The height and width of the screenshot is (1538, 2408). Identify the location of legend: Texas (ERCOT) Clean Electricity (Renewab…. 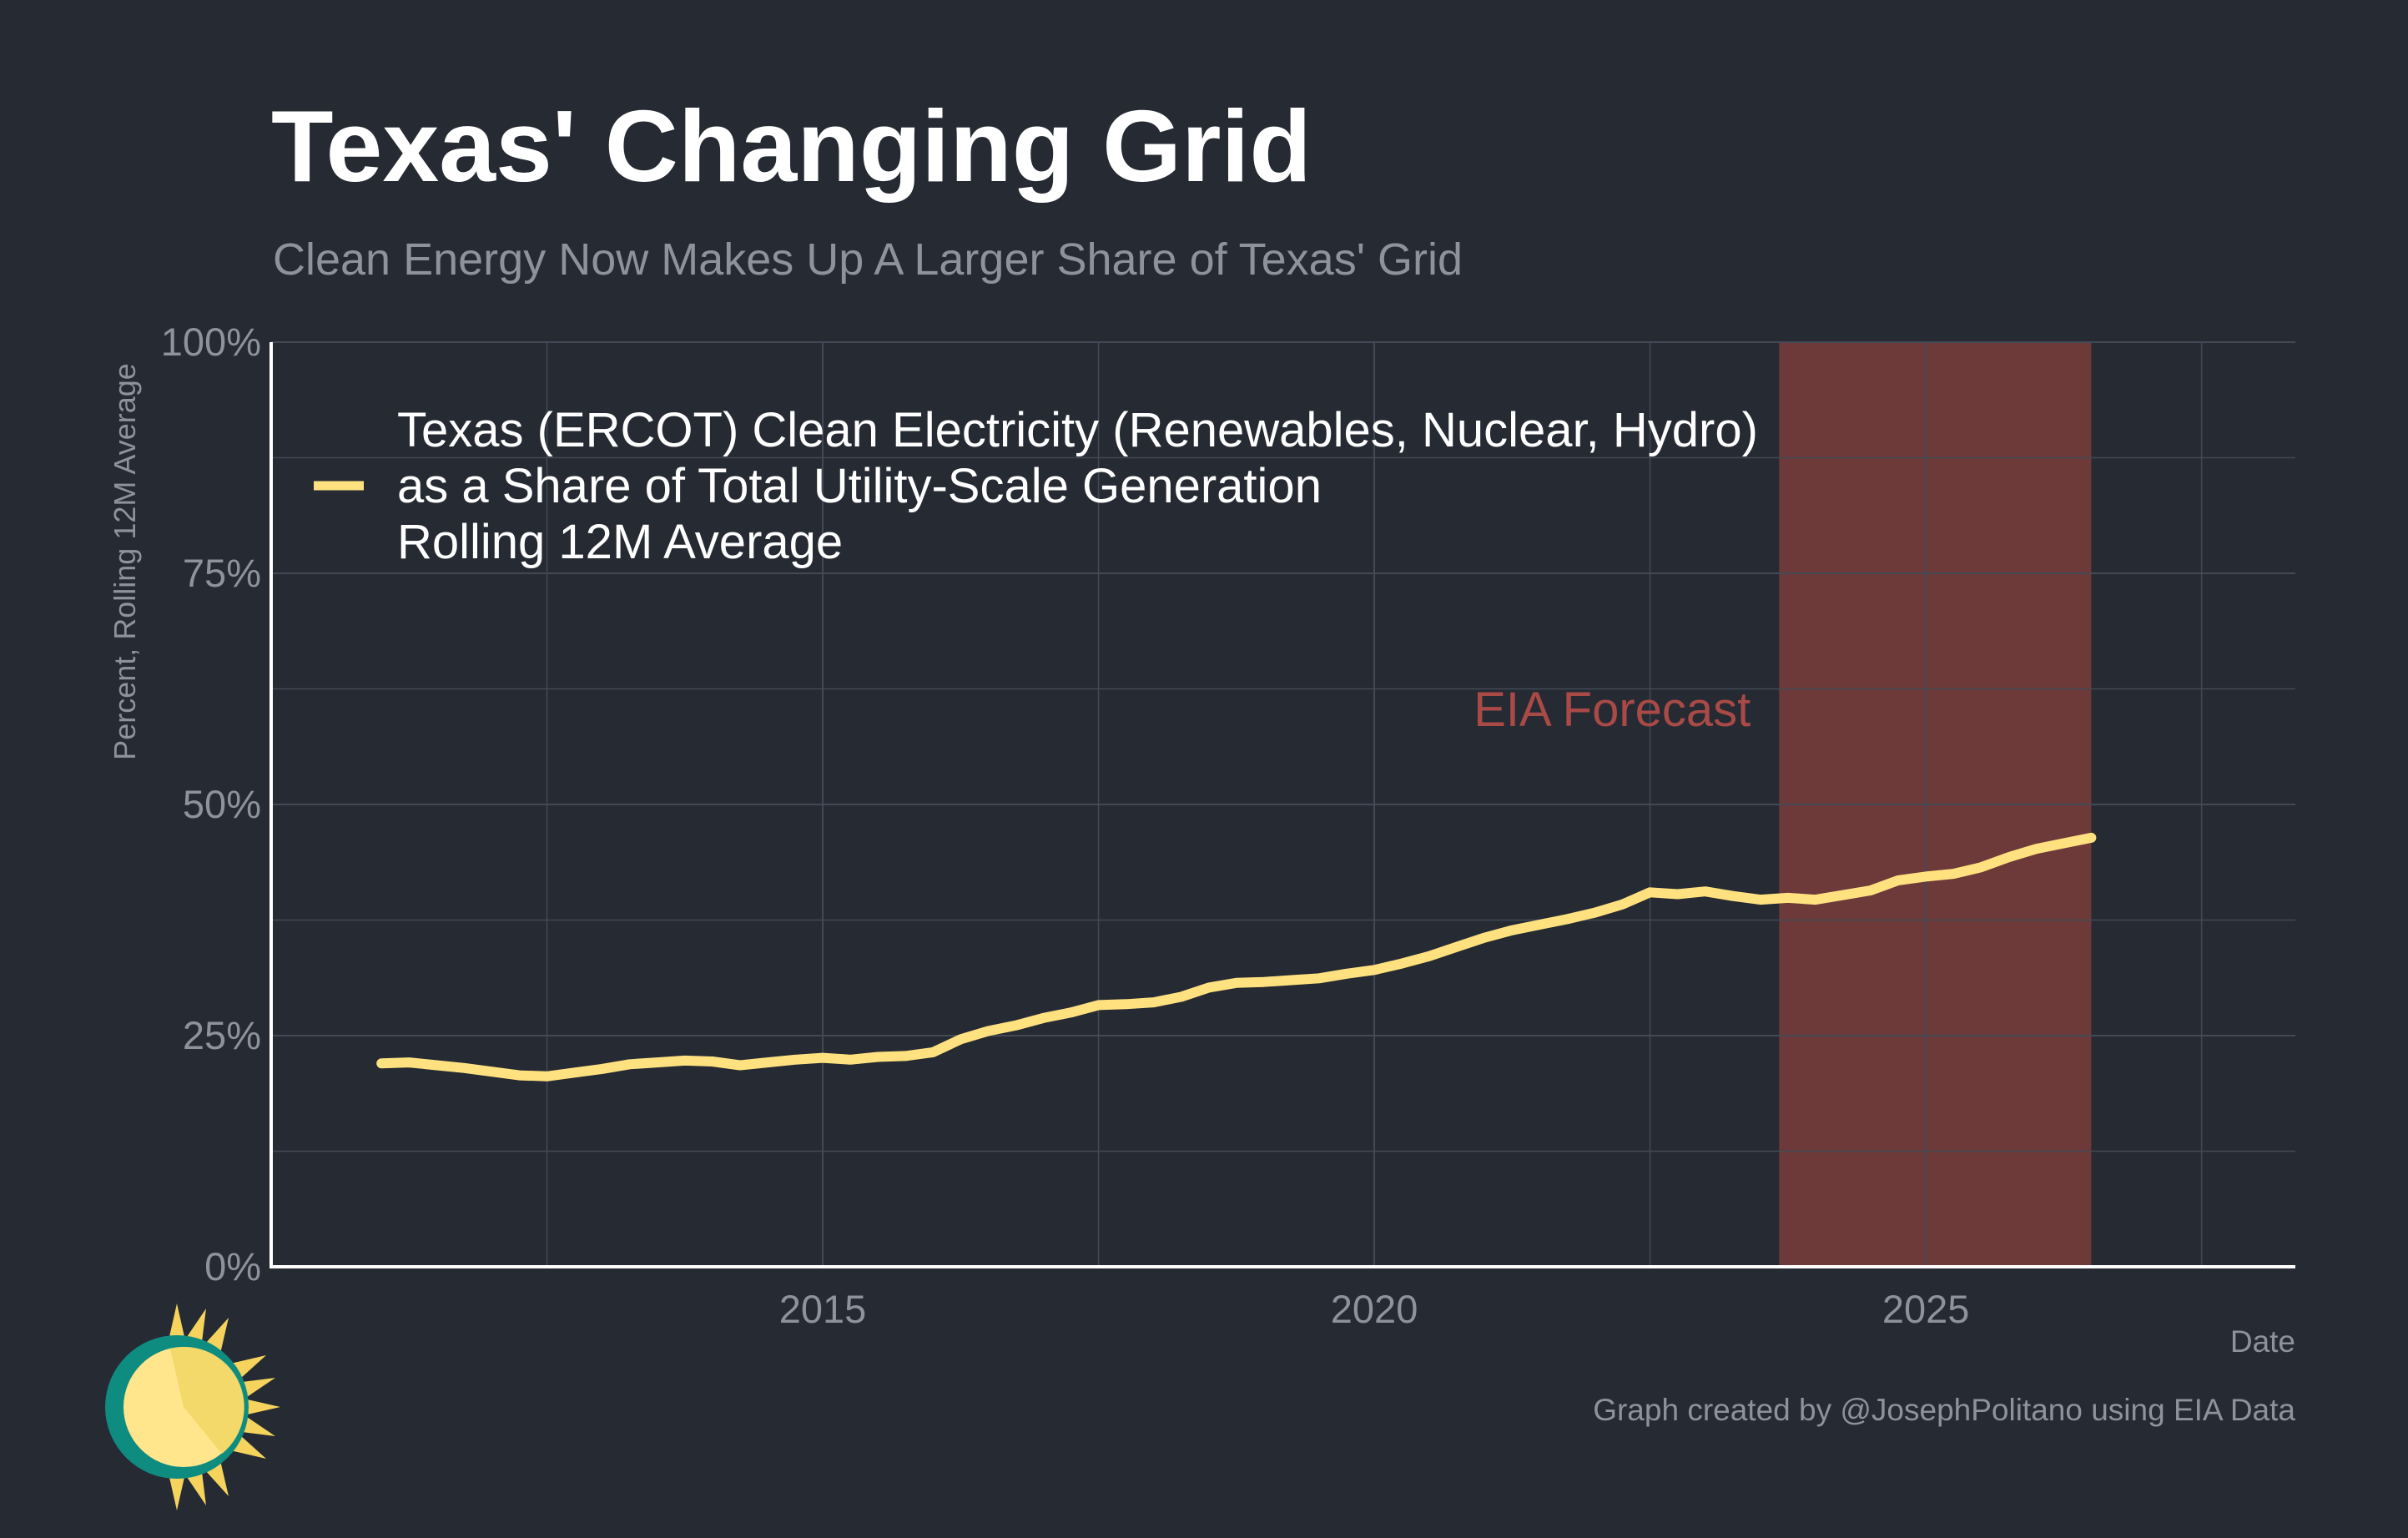
(1036, 486).